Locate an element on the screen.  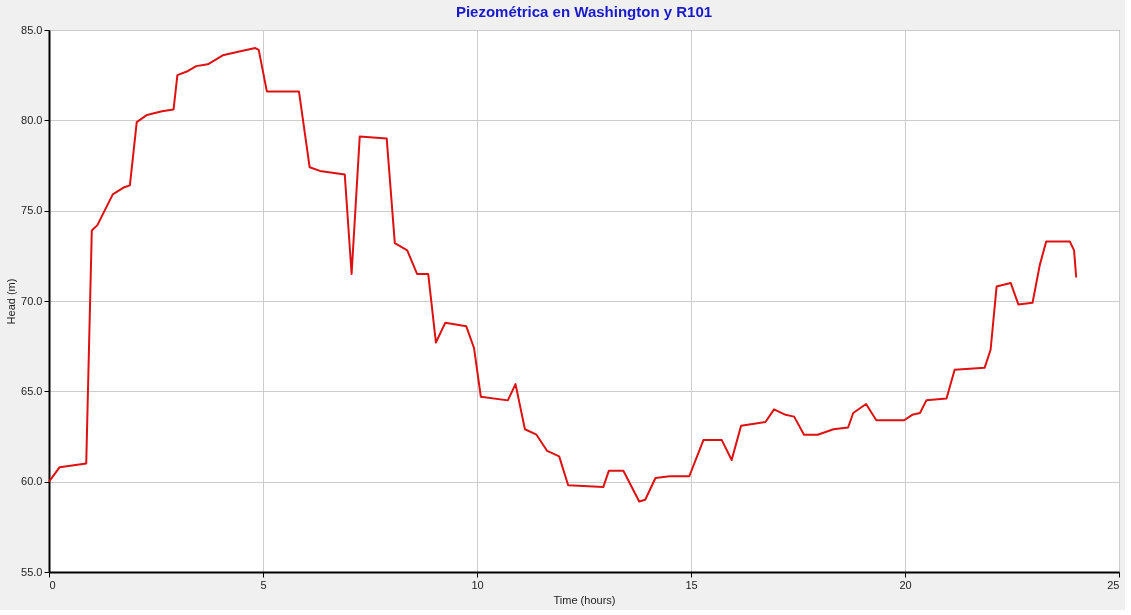
x-tick-label: 5 is located at coordinates (263, 584).